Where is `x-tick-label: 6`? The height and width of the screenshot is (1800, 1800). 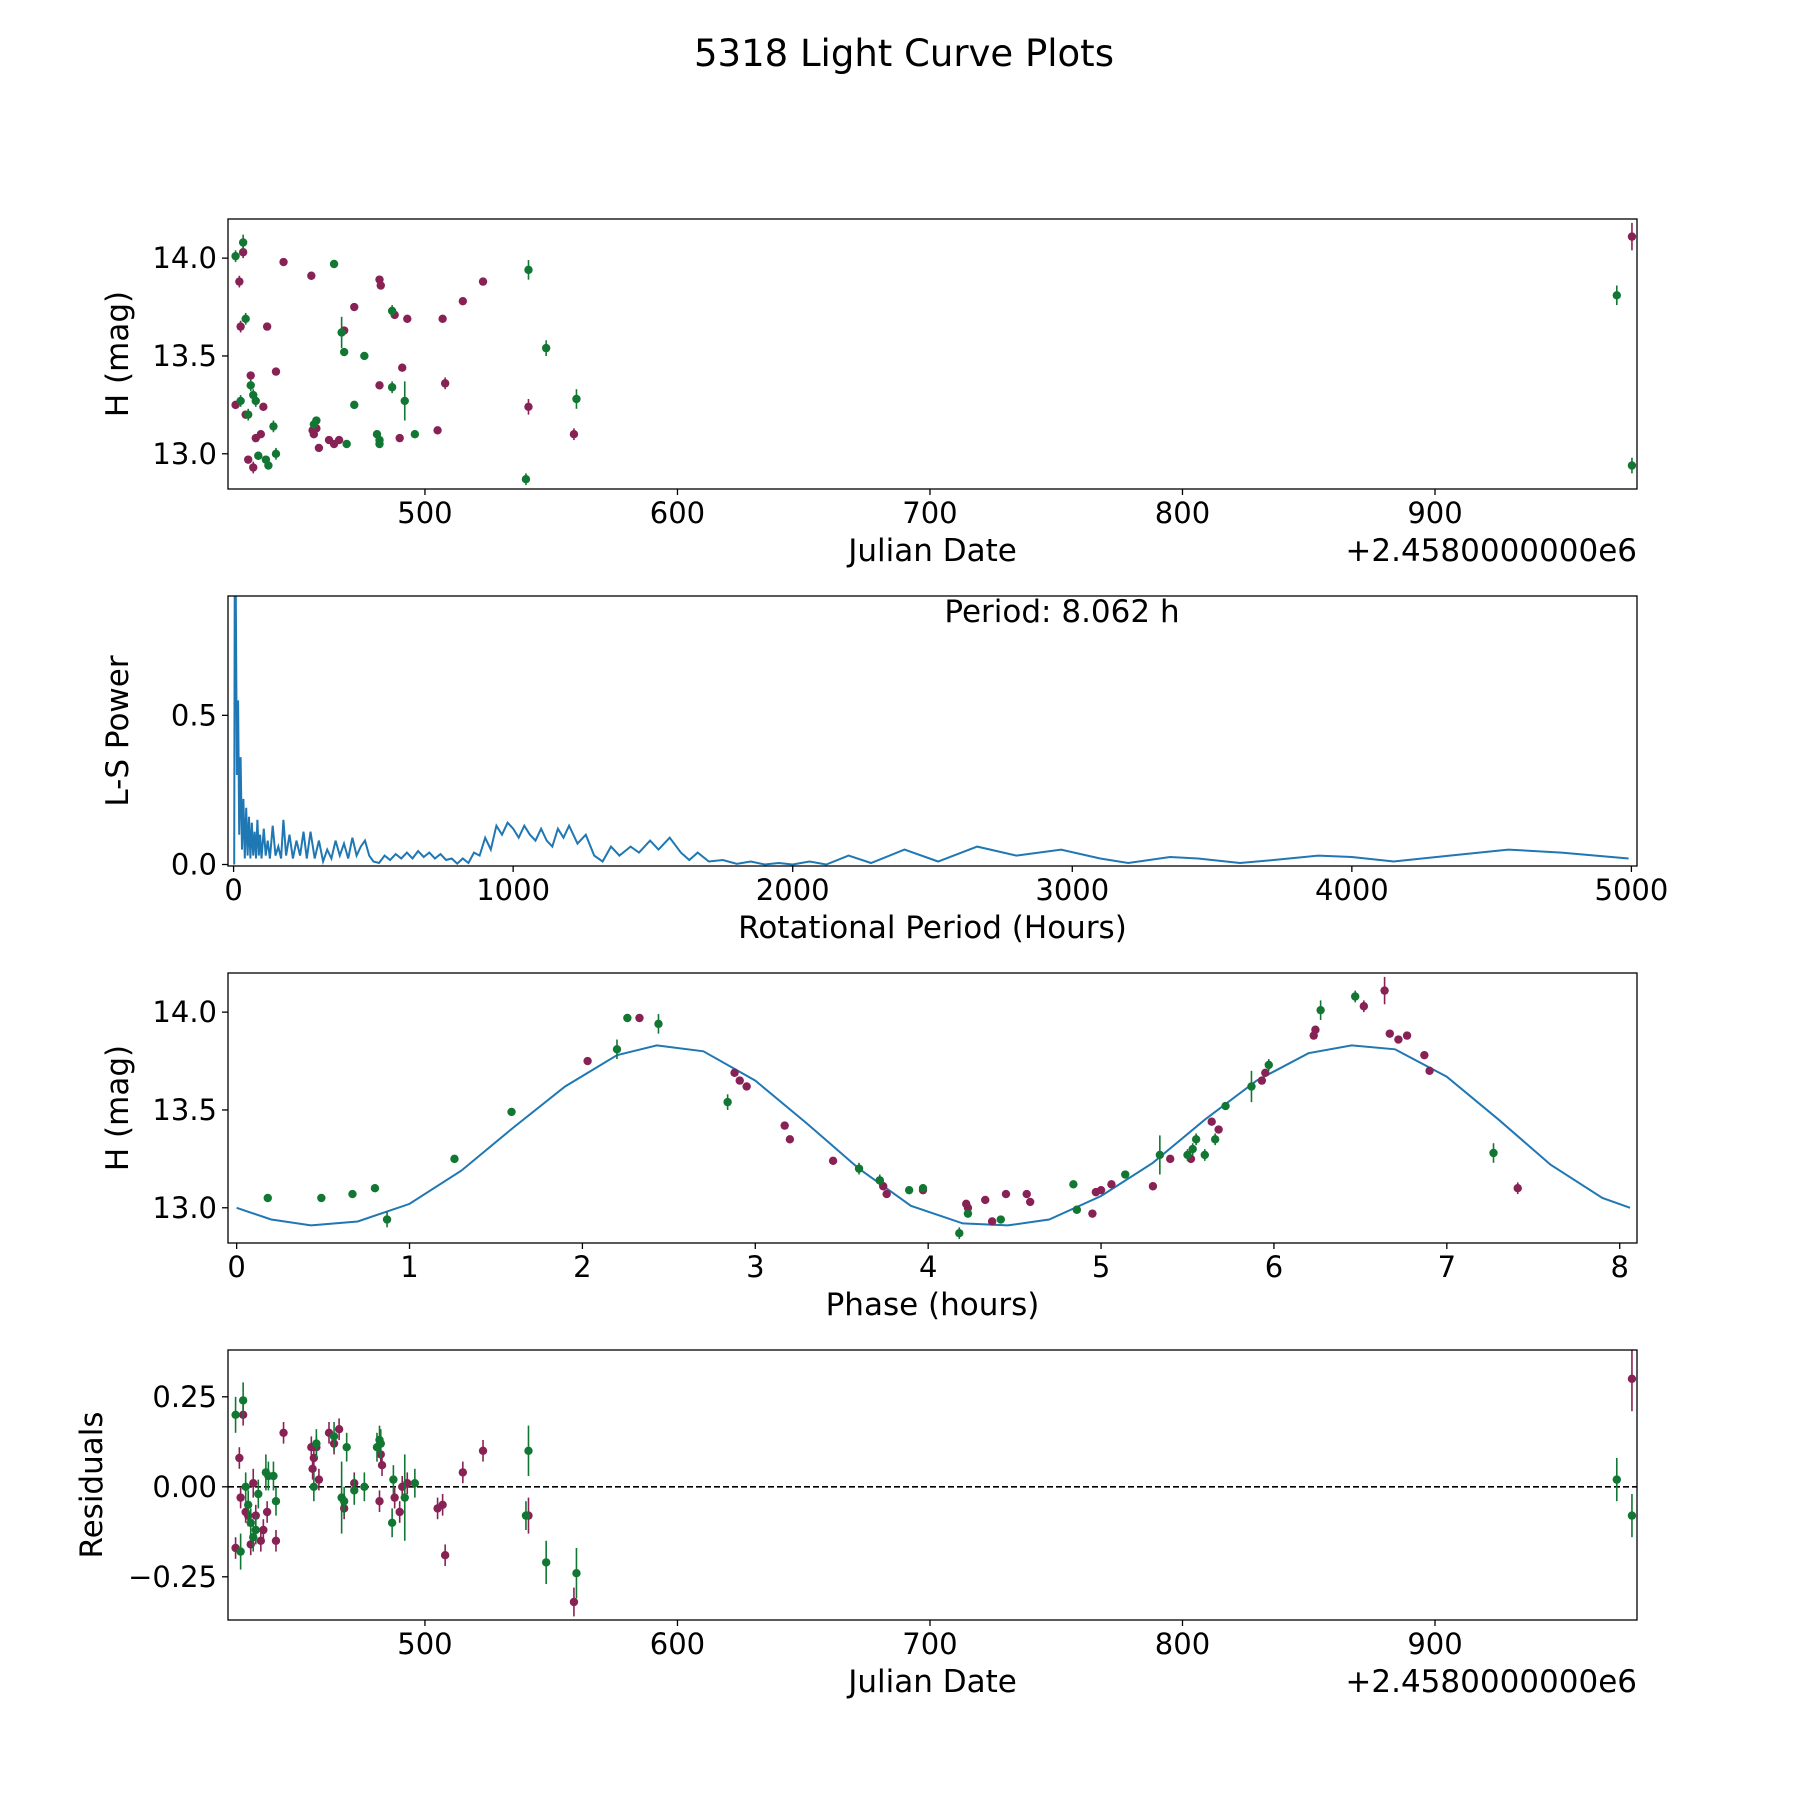
x-tick-label: 6 is located at coordinates (1274, 1267).